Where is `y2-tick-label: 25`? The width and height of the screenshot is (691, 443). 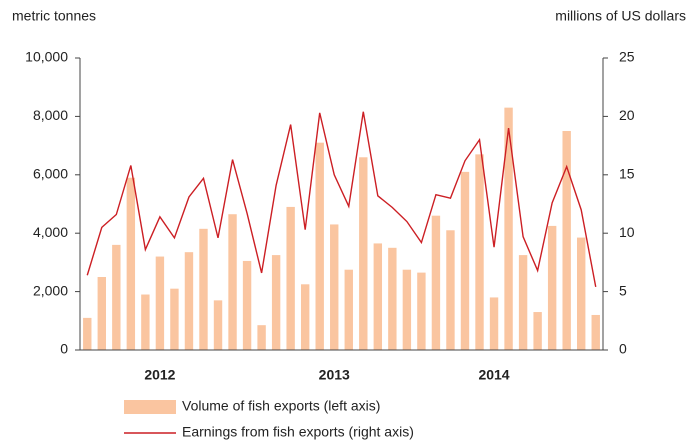 y2-tick-label: 25 is located at coordinates (627, 57).